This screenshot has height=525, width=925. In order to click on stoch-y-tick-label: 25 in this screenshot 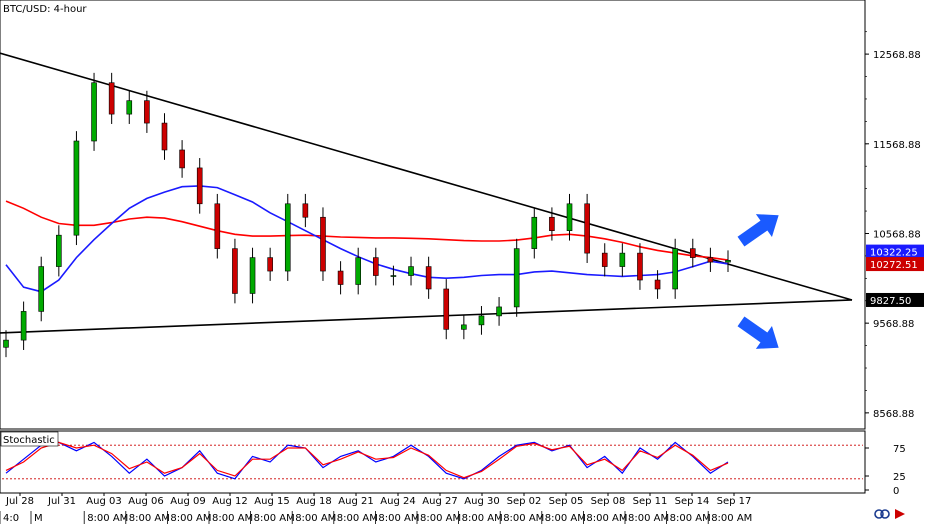, I will do `click(899, 477)`.